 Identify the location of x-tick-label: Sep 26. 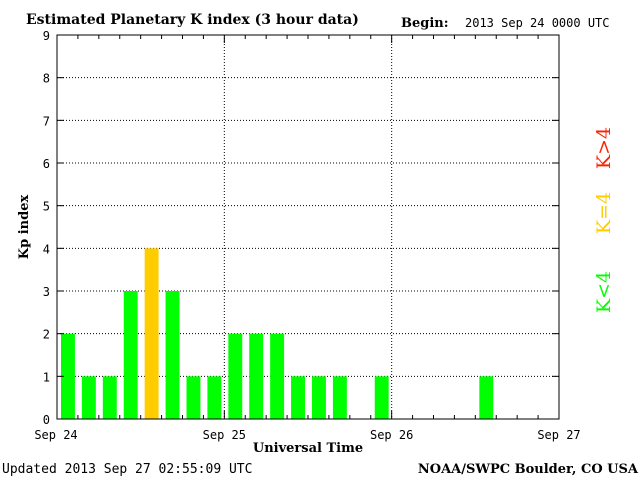
(391, 435).